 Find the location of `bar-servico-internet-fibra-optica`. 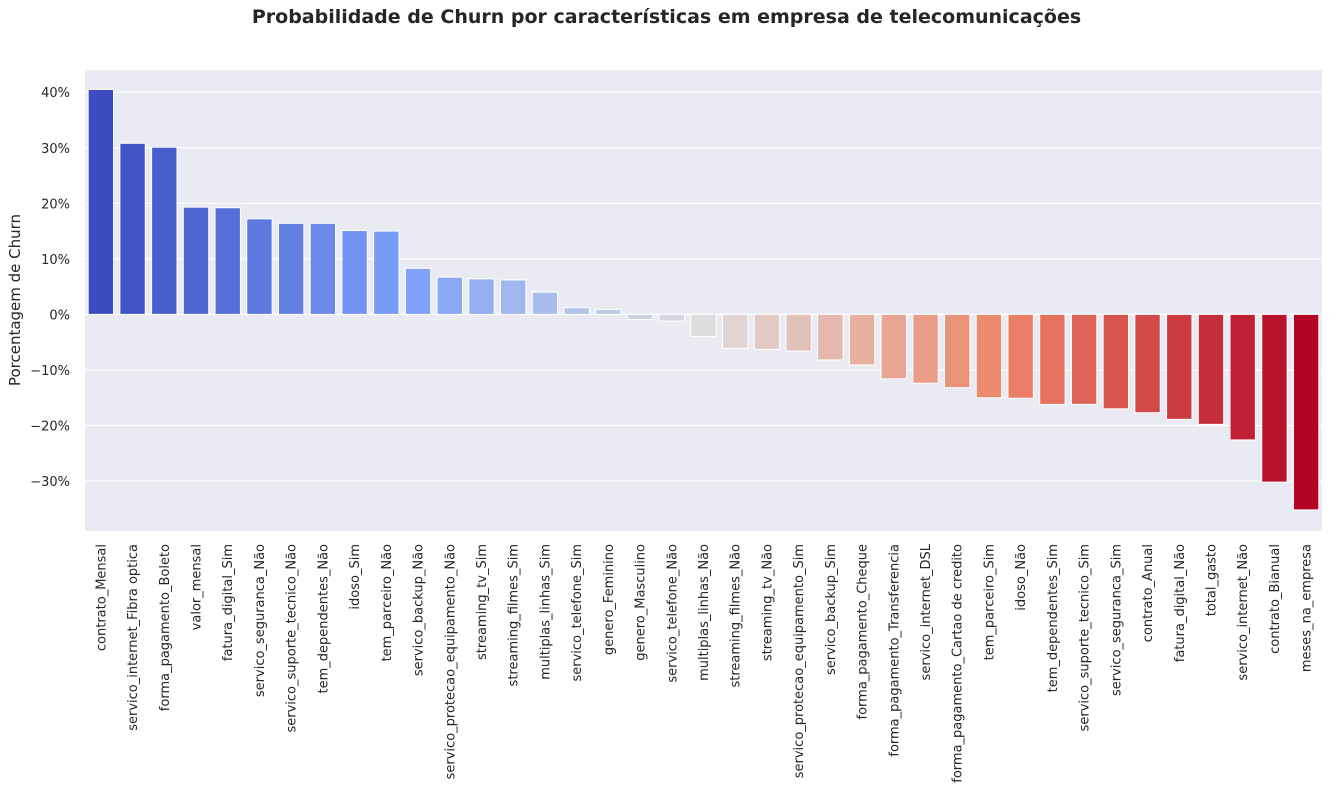

bar-servico-internet-fibra-optica is located at coordinates (132, 228).